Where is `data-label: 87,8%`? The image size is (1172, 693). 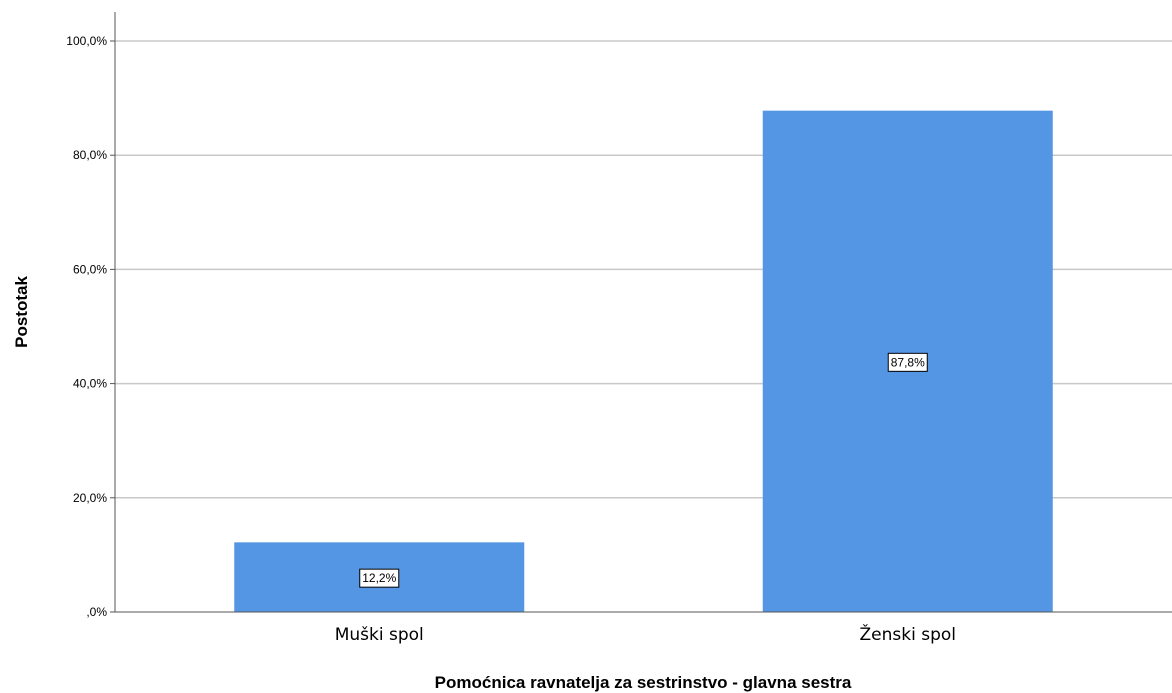
data-label: 87,8% is located at coordinates (908, 362).